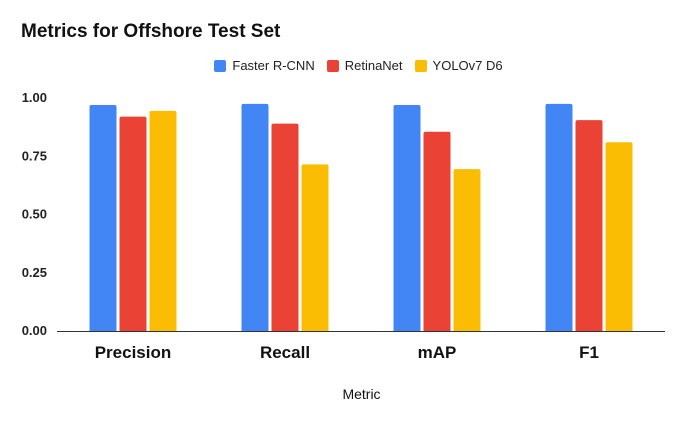 This screenshot has width=687, height=426. What do you see at coordinates (589, 225) in the screenshot?
I see `bar-retinanet-f1` at bounding box center [589, 225].